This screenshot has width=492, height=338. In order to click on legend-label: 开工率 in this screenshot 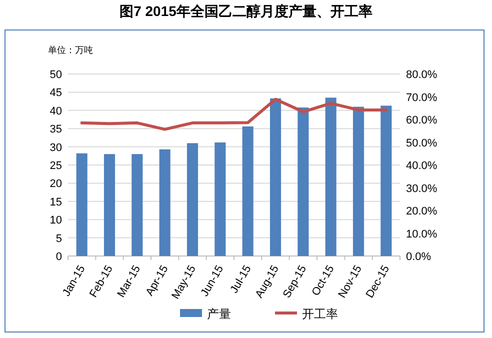, I will do `click(320, 314)`.